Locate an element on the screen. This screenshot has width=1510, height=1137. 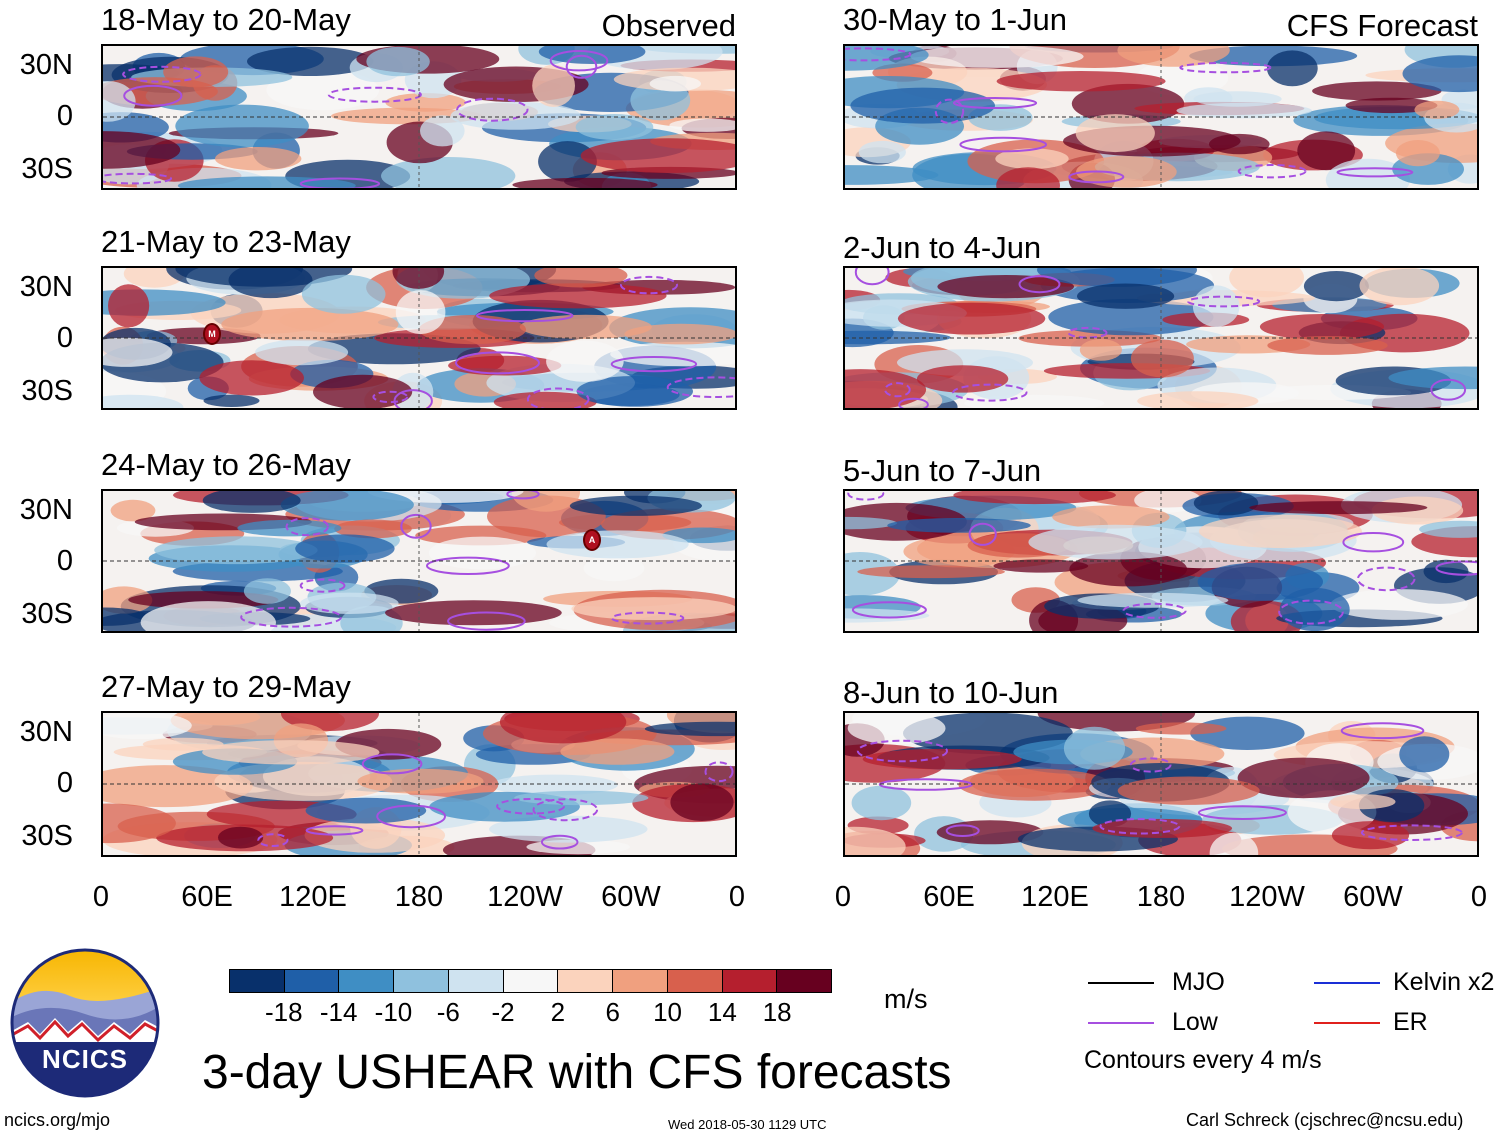
colorbar-unit: m/s is located at coordinates (906, 999).